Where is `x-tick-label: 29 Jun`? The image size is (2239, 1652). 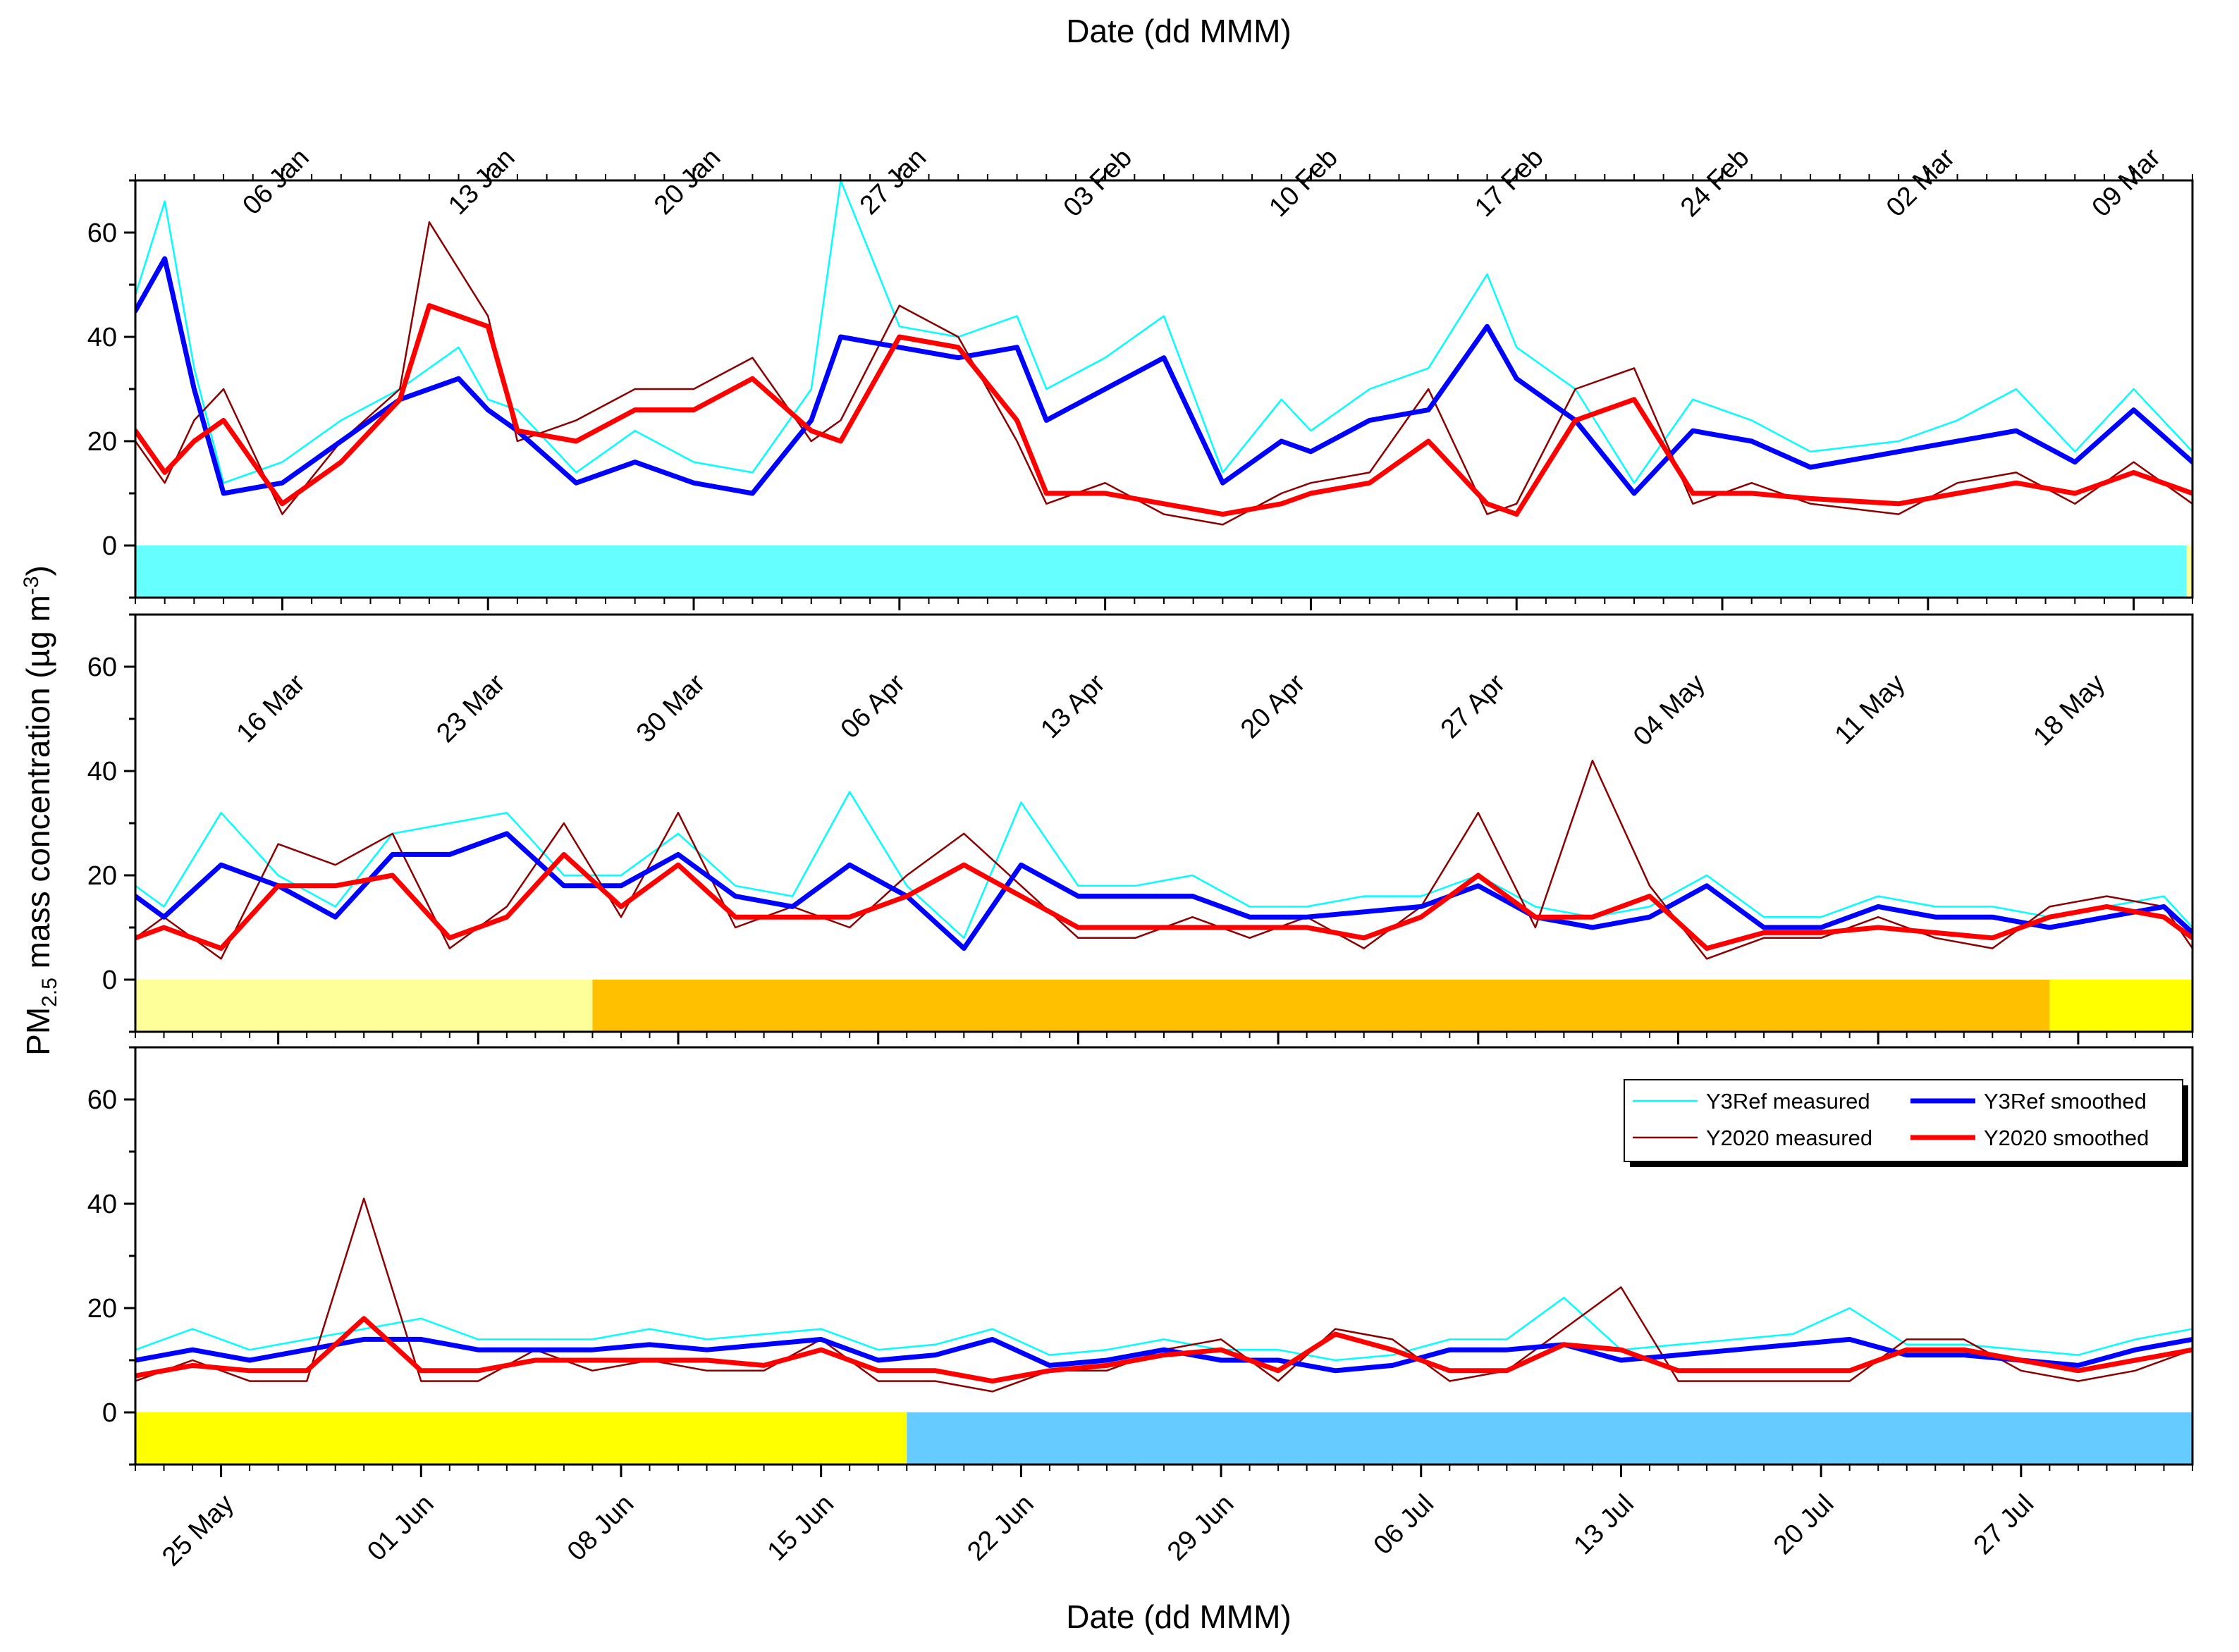
x-tick-label: 29 Jun is located at coordinates (1200, 1528).